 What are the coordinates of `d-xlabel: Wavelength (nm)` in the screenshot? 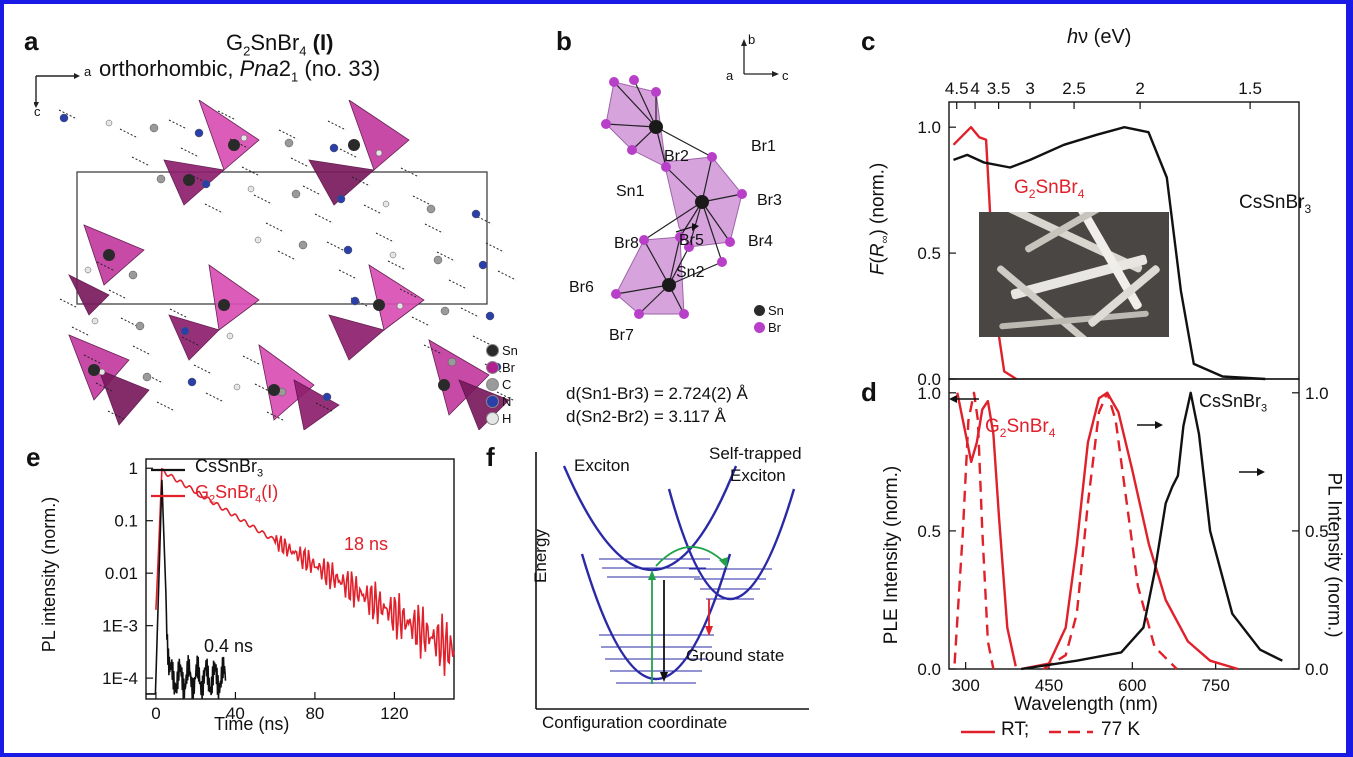 It's located at (1086, 704).